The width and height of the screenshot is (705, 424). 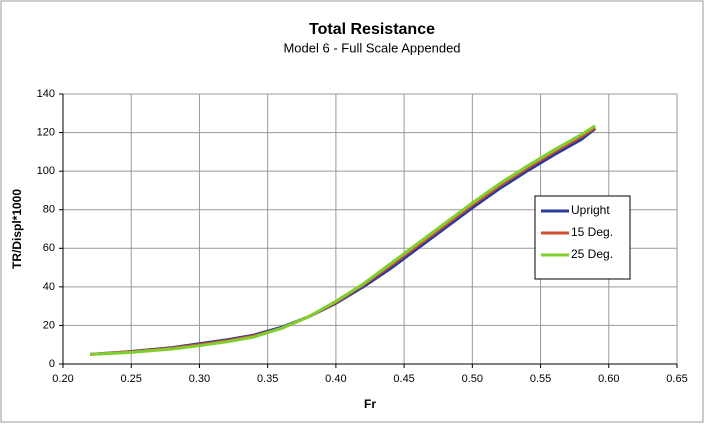 What do you see at coordinates (46, 171) in the screenshot?
I see `y-tick-label: 100` at bounding box center [46, 171].